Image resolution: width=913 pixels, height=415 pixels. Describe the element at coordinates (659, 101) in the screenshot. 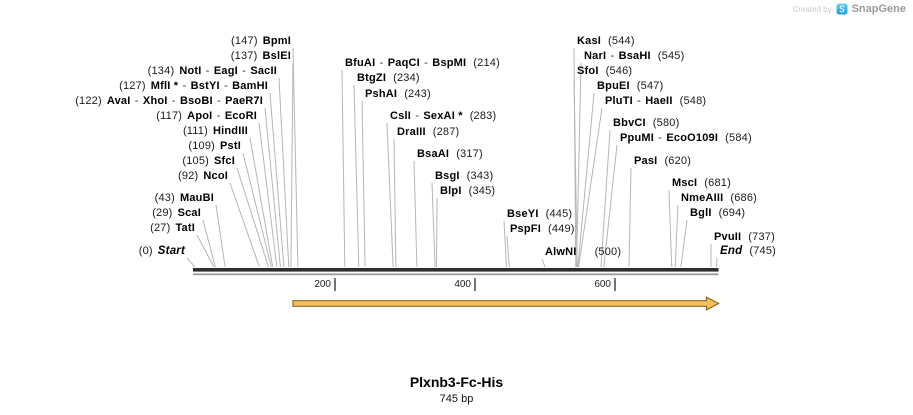

I see `enzyme-name: HaeII` at that location.